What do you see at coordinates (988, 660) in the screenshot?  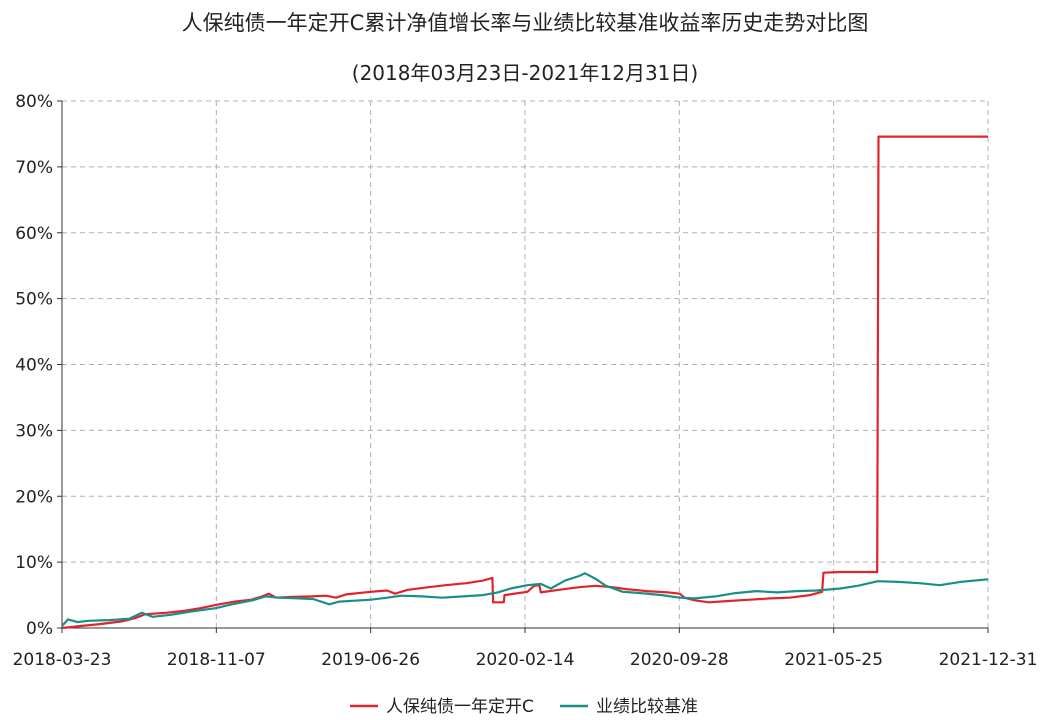 I see `x-tick-label: 2021-12-31` at bounding box center [988, 660].